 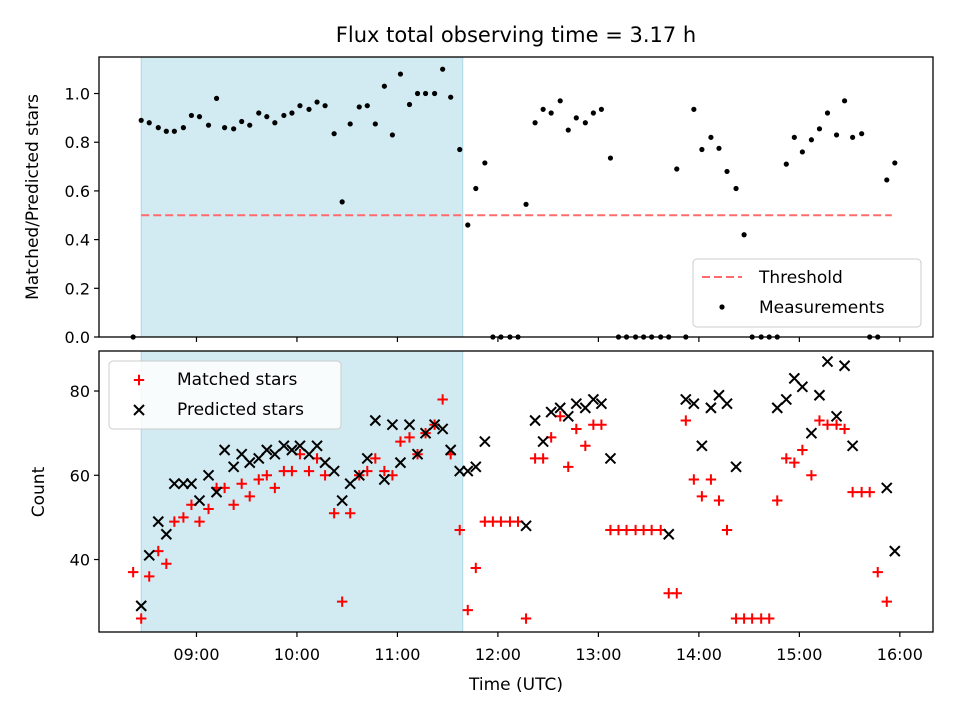 What do you see at coordinates (82, 216) in the screenshot?
I see `top-y-axis: 0.0 0.2 0.4 0.6 0.8 1.0` at bounding box center [82, 216].